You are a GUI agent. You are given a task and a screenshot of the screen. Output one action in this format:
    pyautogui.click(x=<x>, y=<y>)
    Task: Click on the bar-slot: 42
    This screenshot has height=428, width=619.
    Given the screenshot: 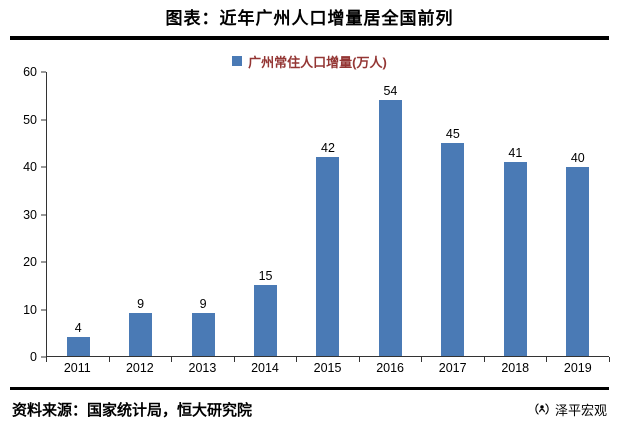 What is the action you would take?
    pyautogui.click(x=328, y=214)
    